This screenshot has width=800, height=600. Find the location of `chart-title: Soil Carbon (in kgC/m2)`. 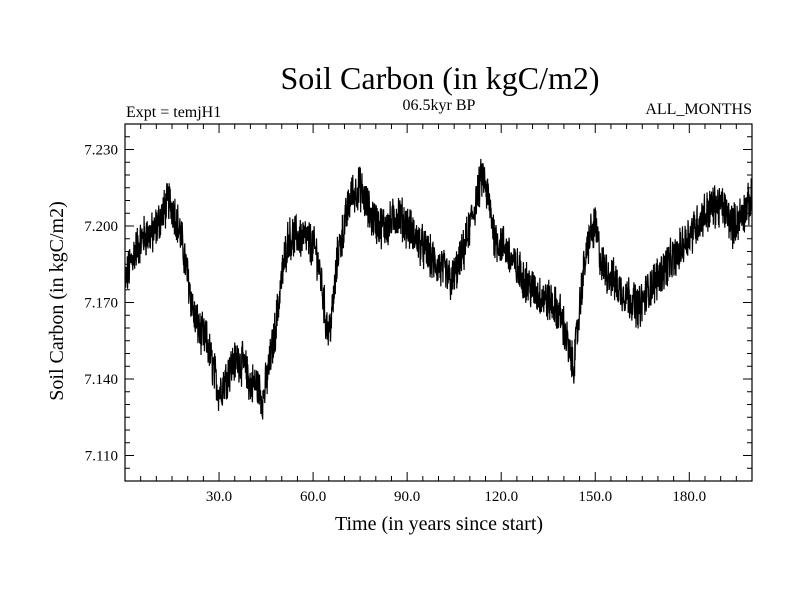

chart-title: Soil Carbon (in kgC/m2) is located at coordinates (439, 78).